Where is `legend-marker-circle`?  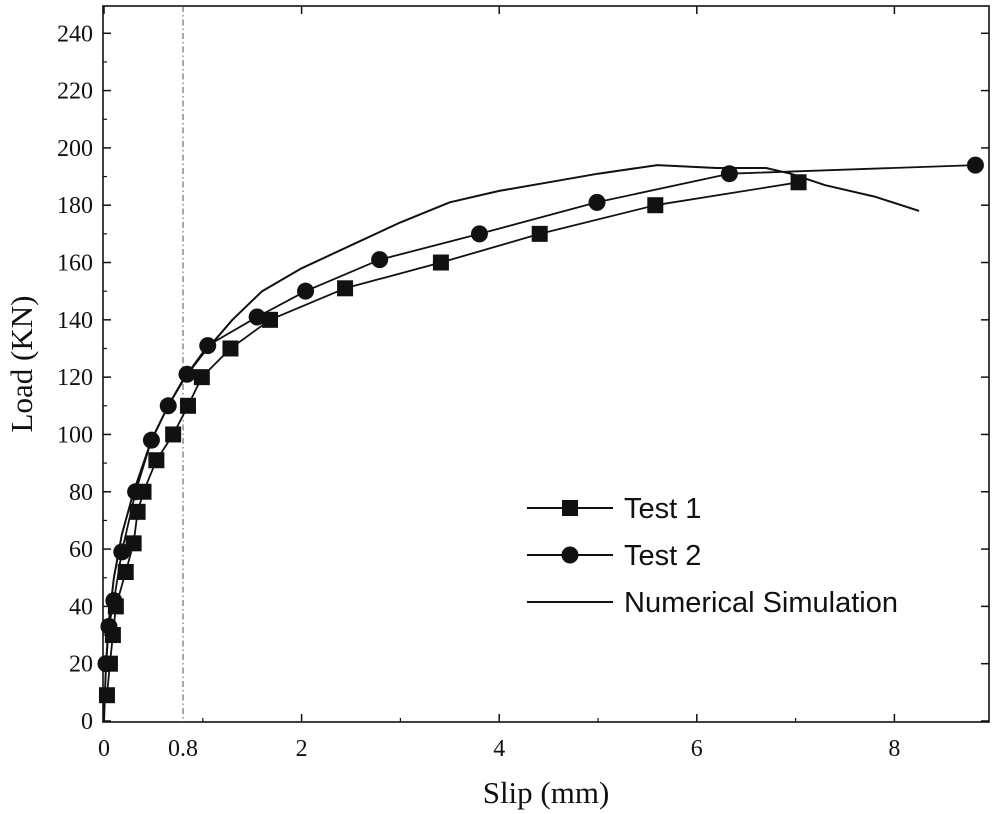
legend-marker-circle is located at coordinates (570, 555).